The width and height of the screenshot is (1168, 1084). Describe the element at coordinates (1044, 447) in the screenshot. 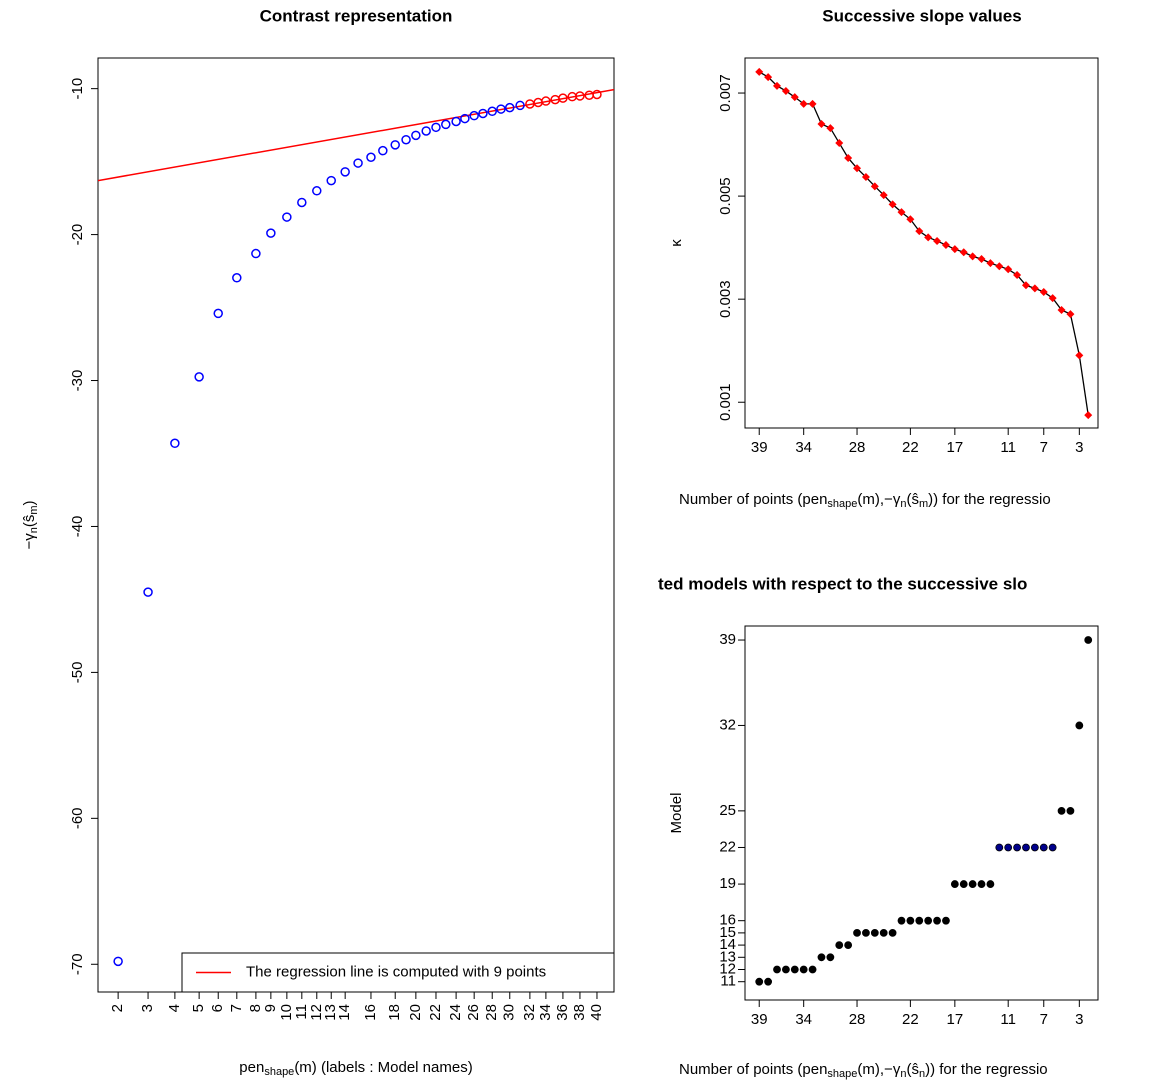

I see `x-tick-label: 7` at that location.